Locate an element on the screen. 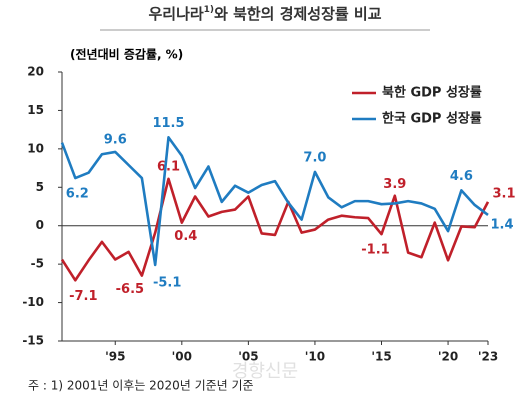 The width and height of the screenshot is (530, 402). chart-title: 우리나라1)와 북한의 경제성장률 비교 is located at coordinates (264, 14).